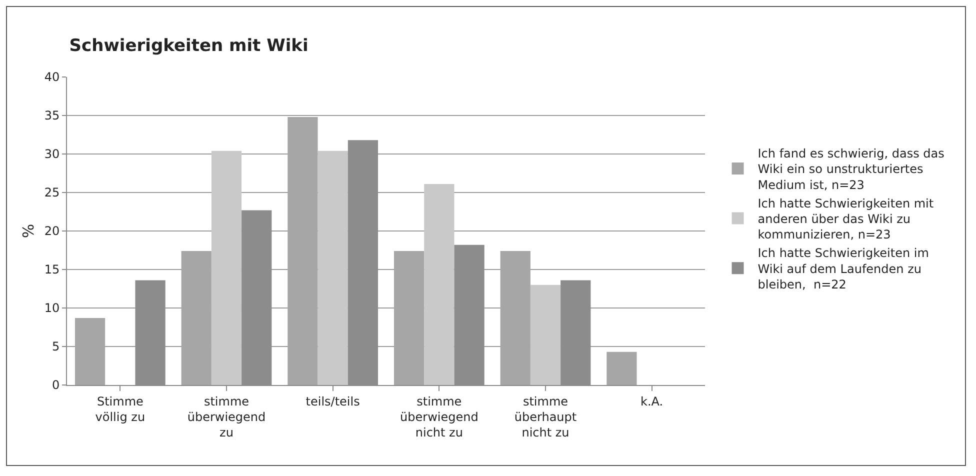 Image resolution: width=976 pixels, height=476 pixels. What do you see at coordinates (52, 231) in the screenshot?
I see `y-tick-label: 20` at bounding box center [52, 231].